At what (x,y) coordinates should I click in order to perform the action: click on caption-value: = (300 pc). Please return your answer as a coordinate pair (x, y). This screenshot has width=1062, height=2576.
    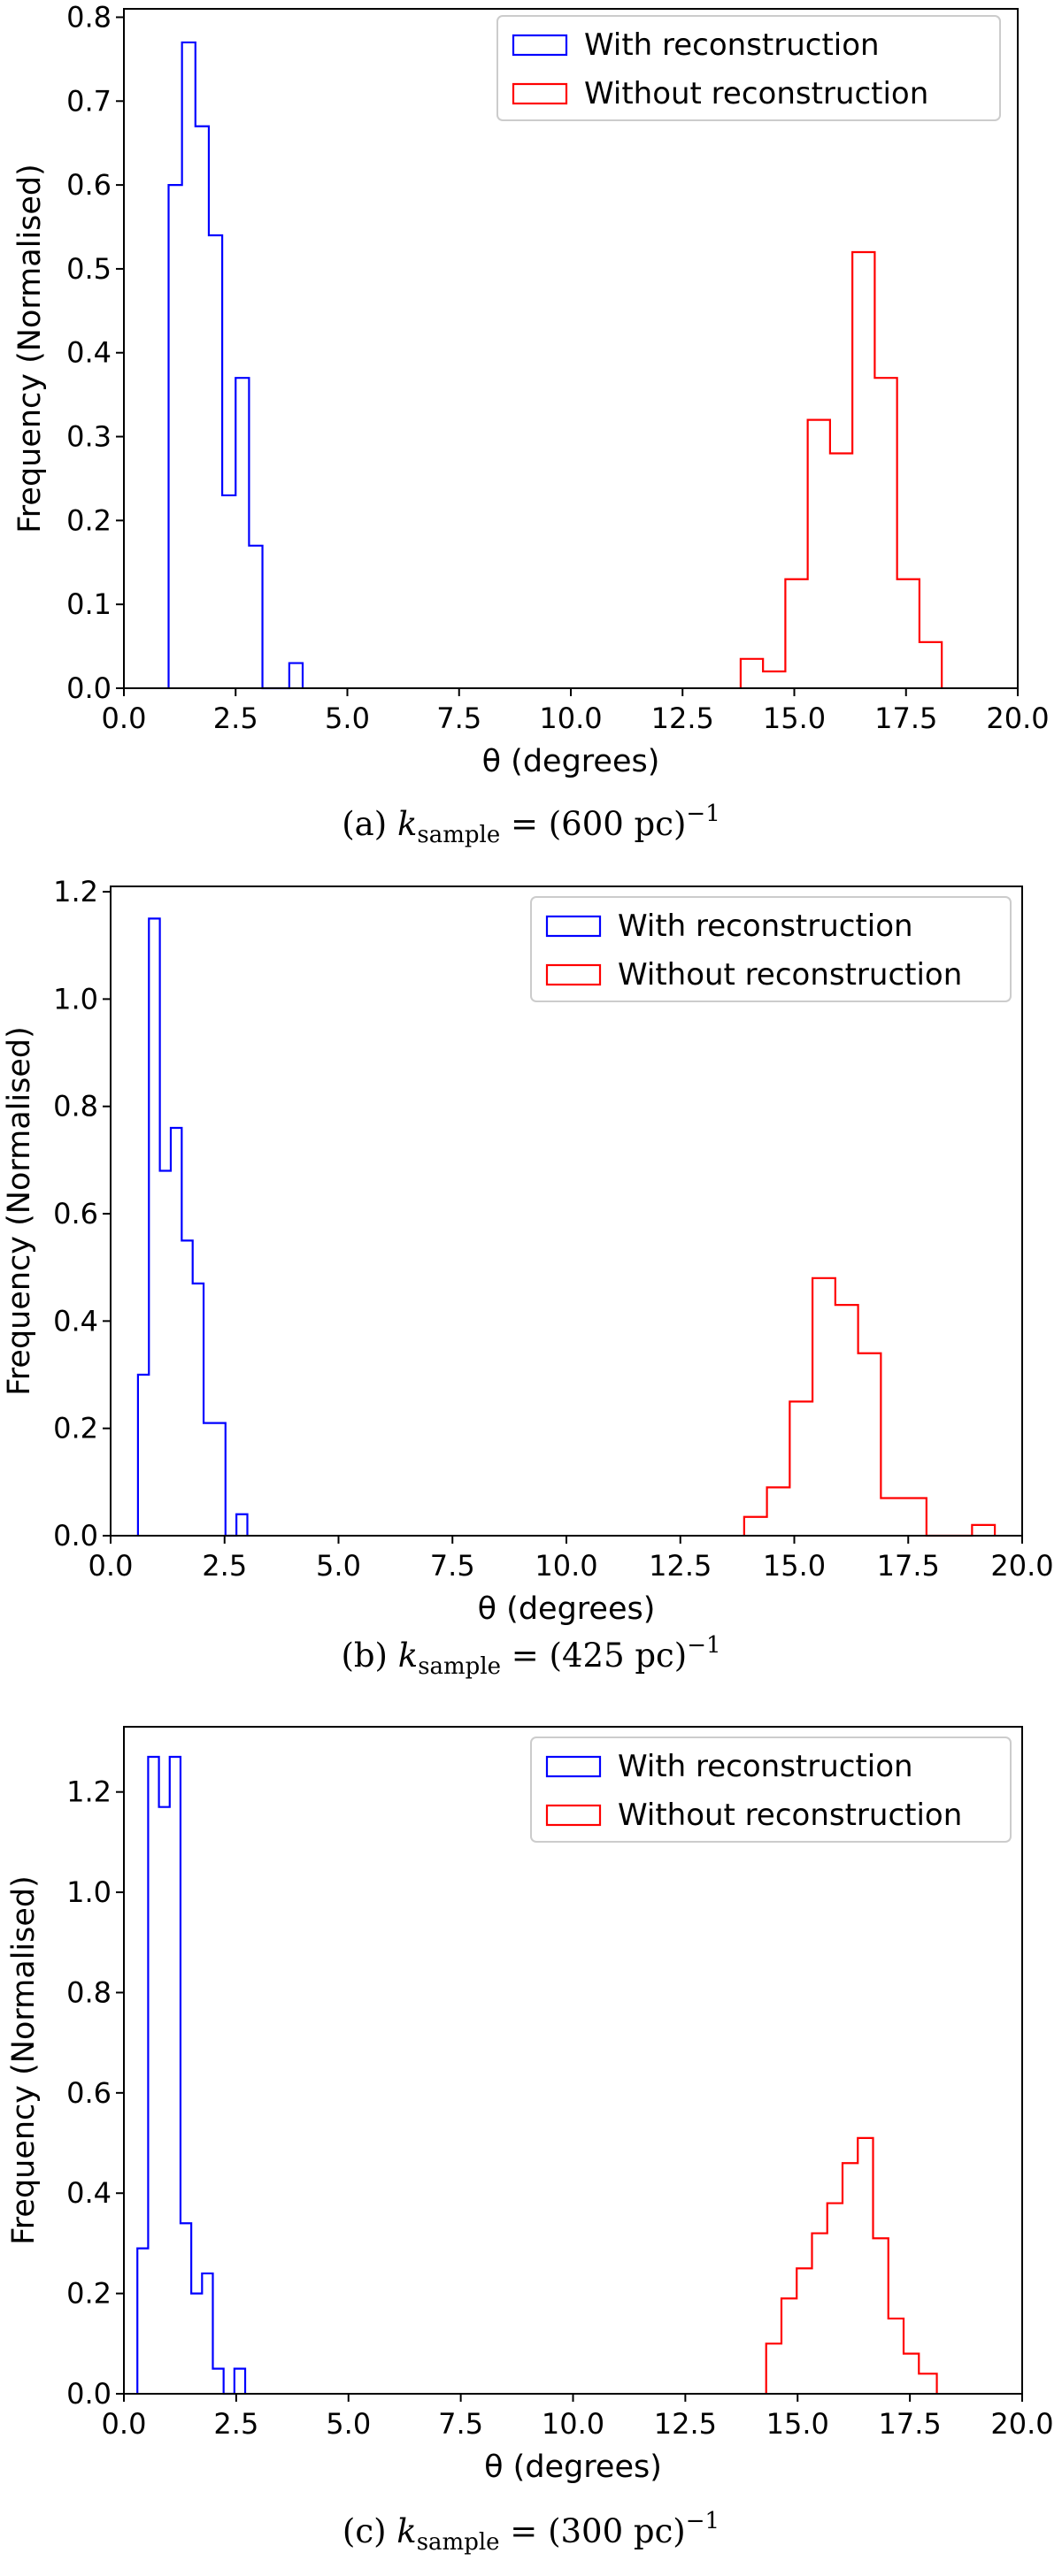
    Looking at the image, I should click on (592, 2531).